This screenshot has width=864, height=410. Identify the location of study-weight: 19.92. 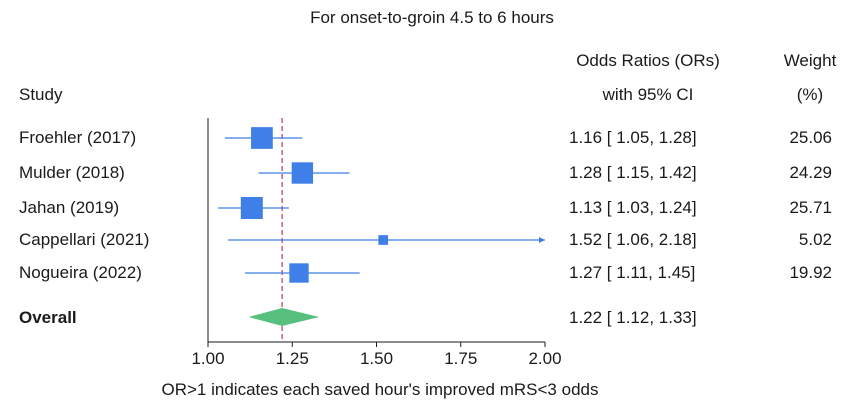
(810, 272).